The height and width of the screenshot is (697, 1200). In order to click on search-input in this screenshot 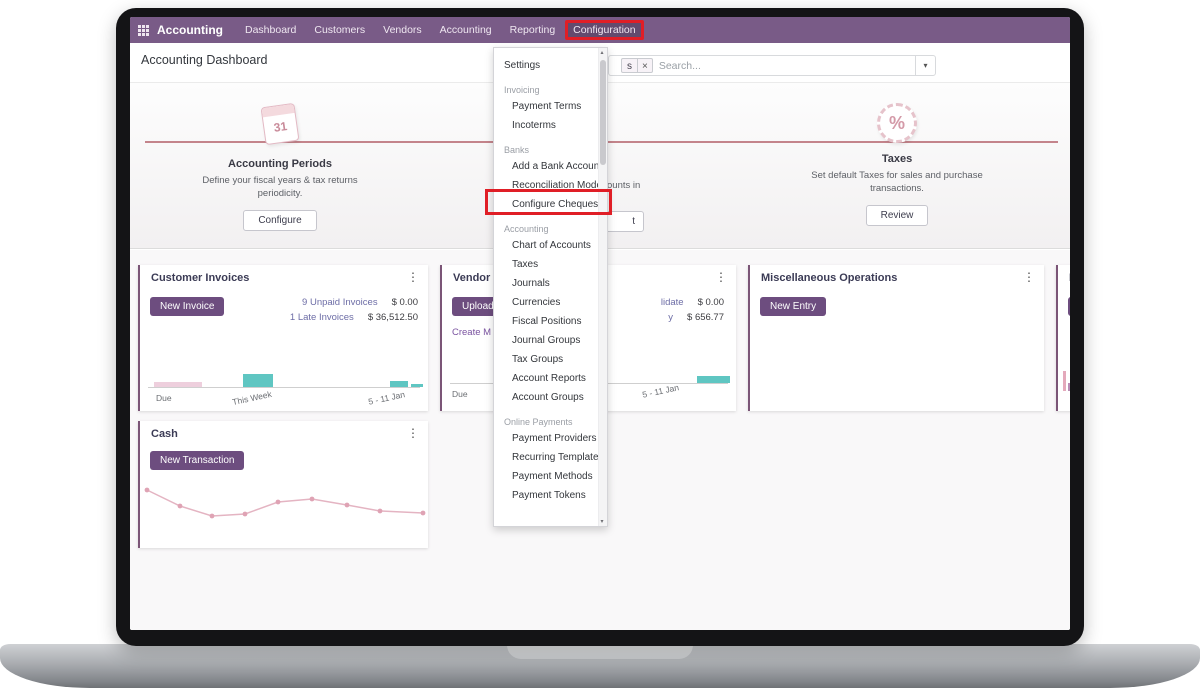, I will do `click(783, 65)`.